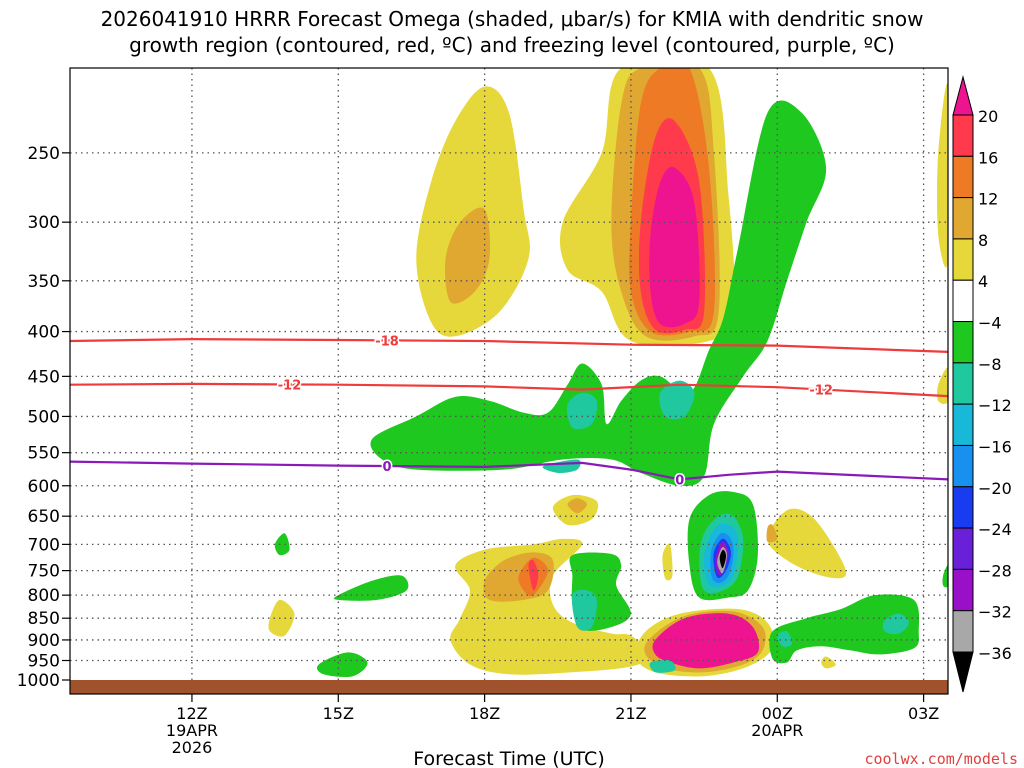 The width and height of the screenshot is (1024, 768). I want to click on colorbar-label-7: −12, so click(995, 405).